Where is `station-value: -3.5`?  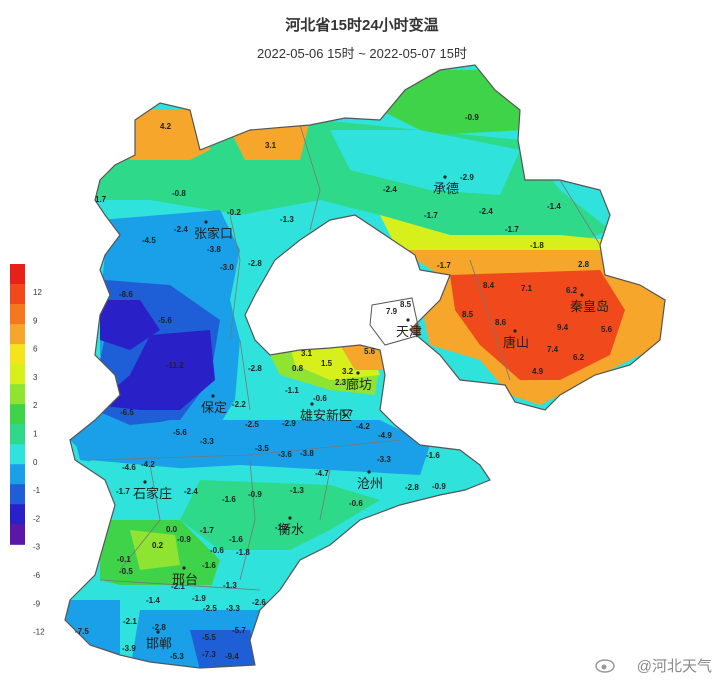
station-value: -3.5 is located at coordinates (262, 448).